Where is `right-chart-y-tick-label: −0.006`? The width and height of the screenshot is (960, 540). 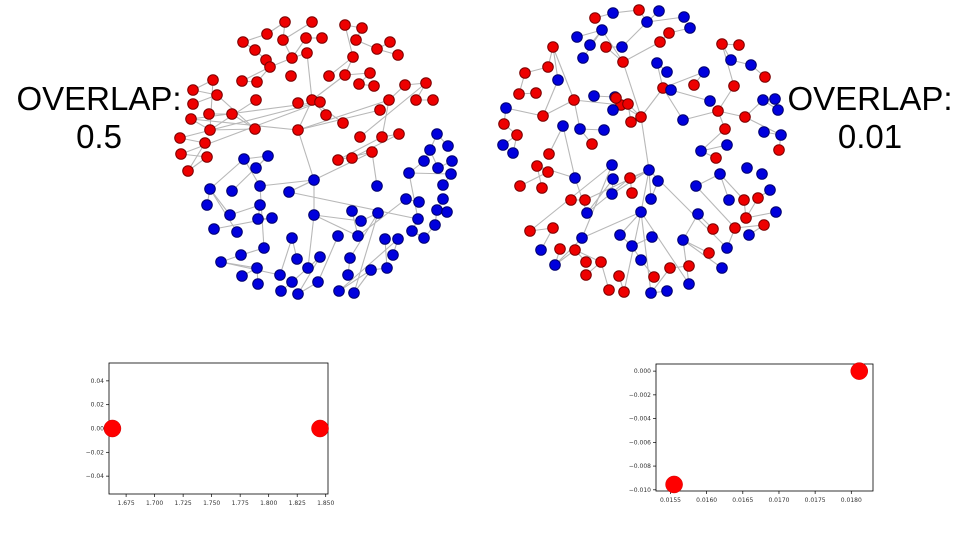
right-chart-y-tick-label: −0.006 is located at coordinates (640, 442).